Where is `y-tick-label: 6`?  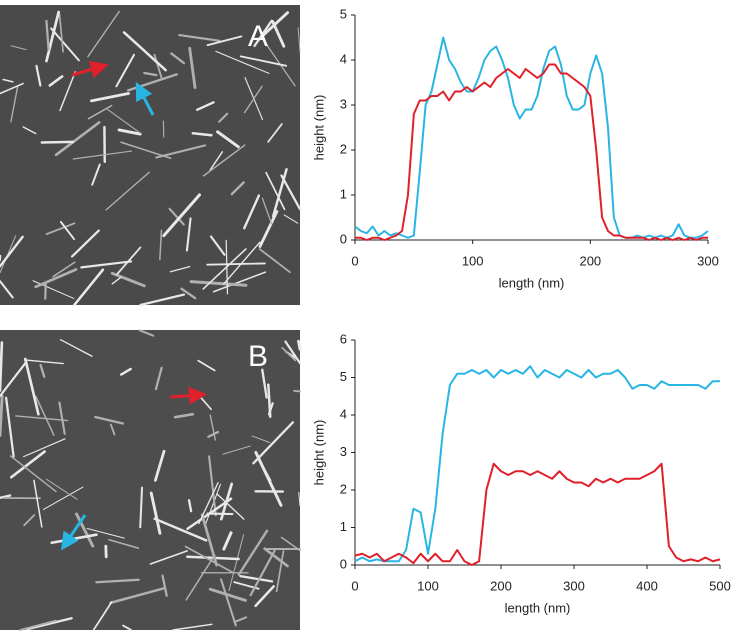
y-tick-label: 6 is located at coordinates (343, 338).